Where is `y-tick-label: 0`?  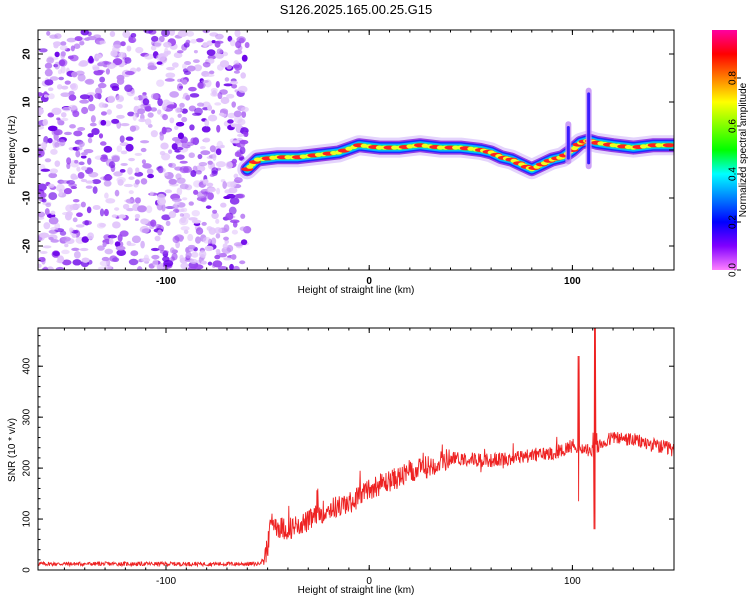
y-tick-label: 0 is located at coordinates (27, 150).